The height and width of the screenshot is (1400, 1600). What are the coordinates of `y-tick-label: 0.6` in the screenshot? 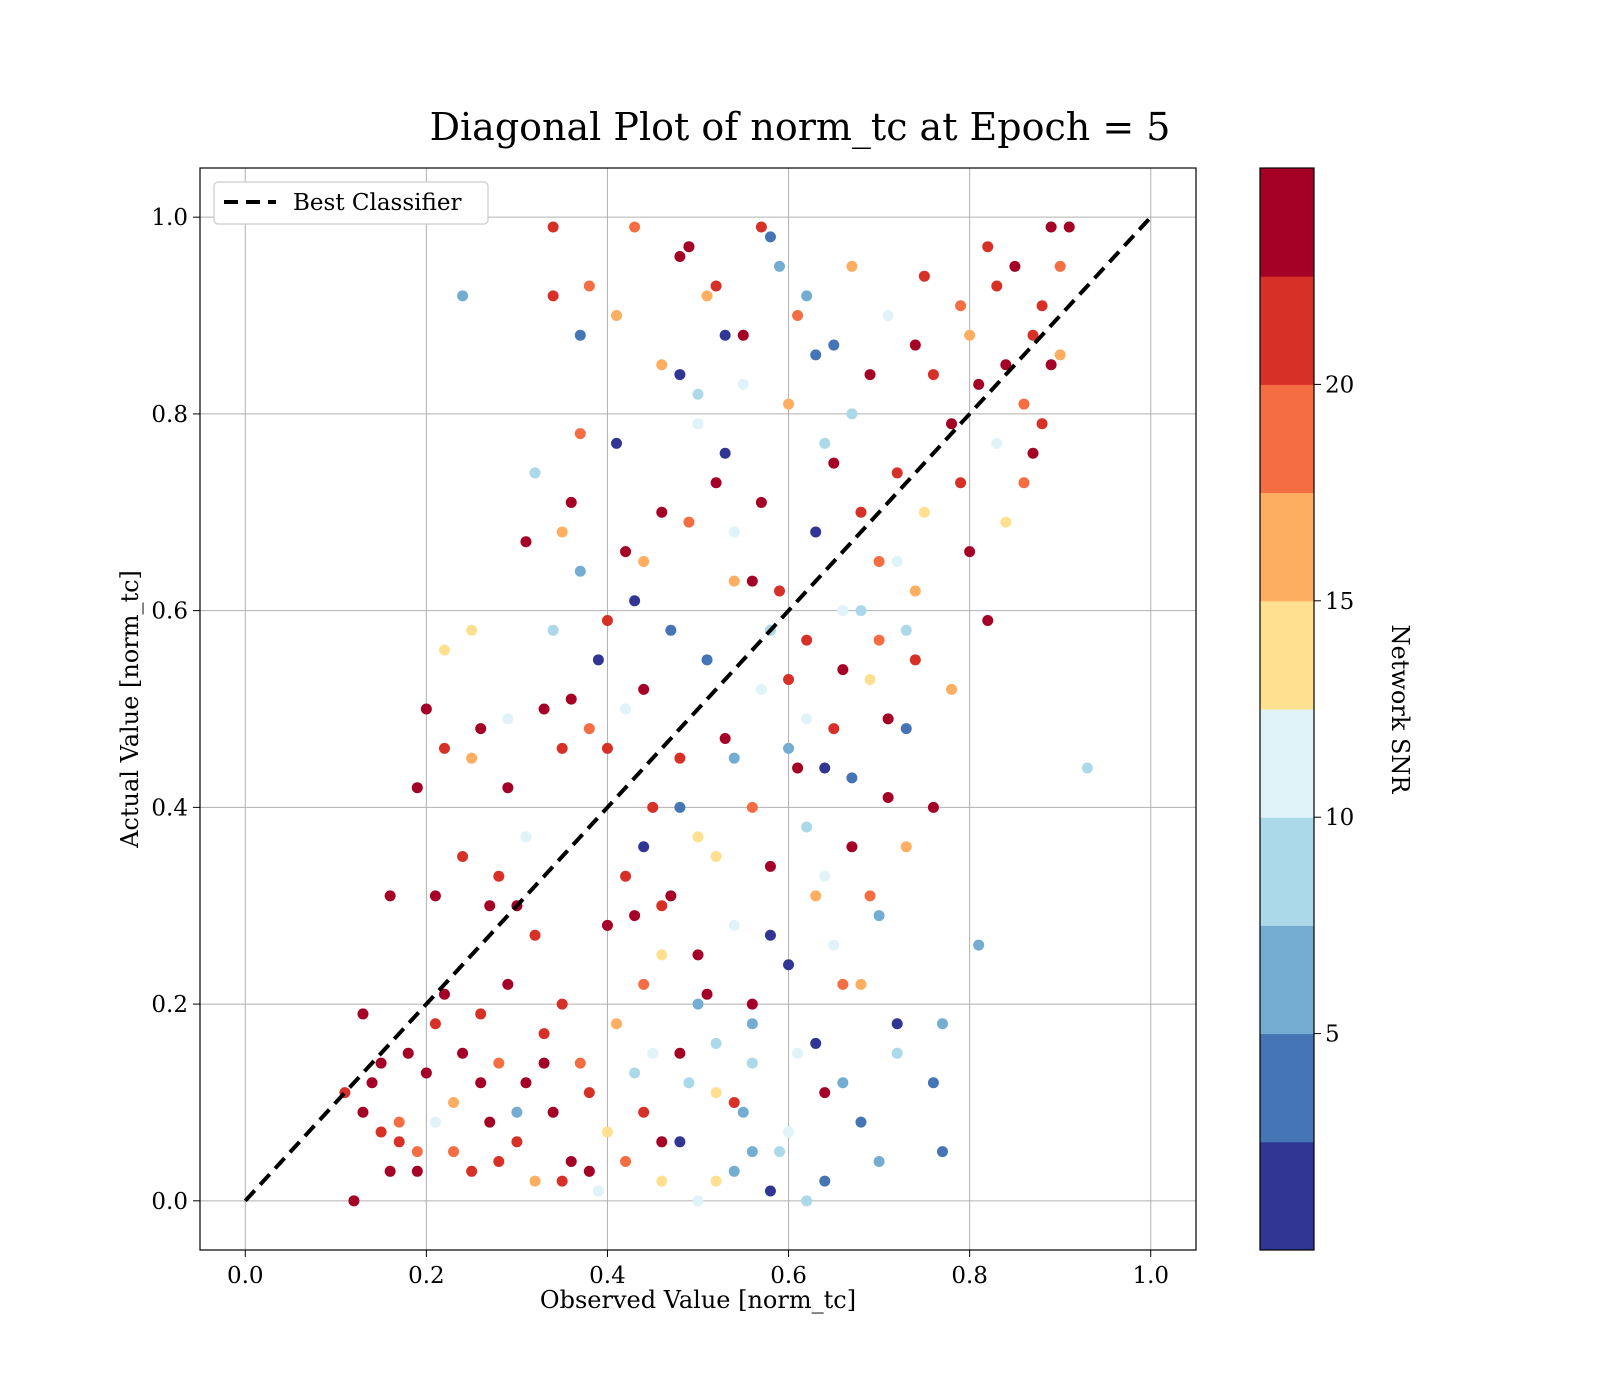 It's located at (169, 612).